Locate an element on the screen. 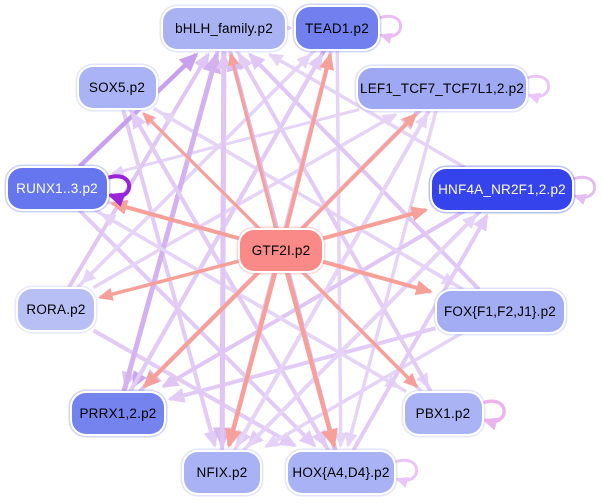  node-label: RORA.p2 is located at coordinates (56, 309).